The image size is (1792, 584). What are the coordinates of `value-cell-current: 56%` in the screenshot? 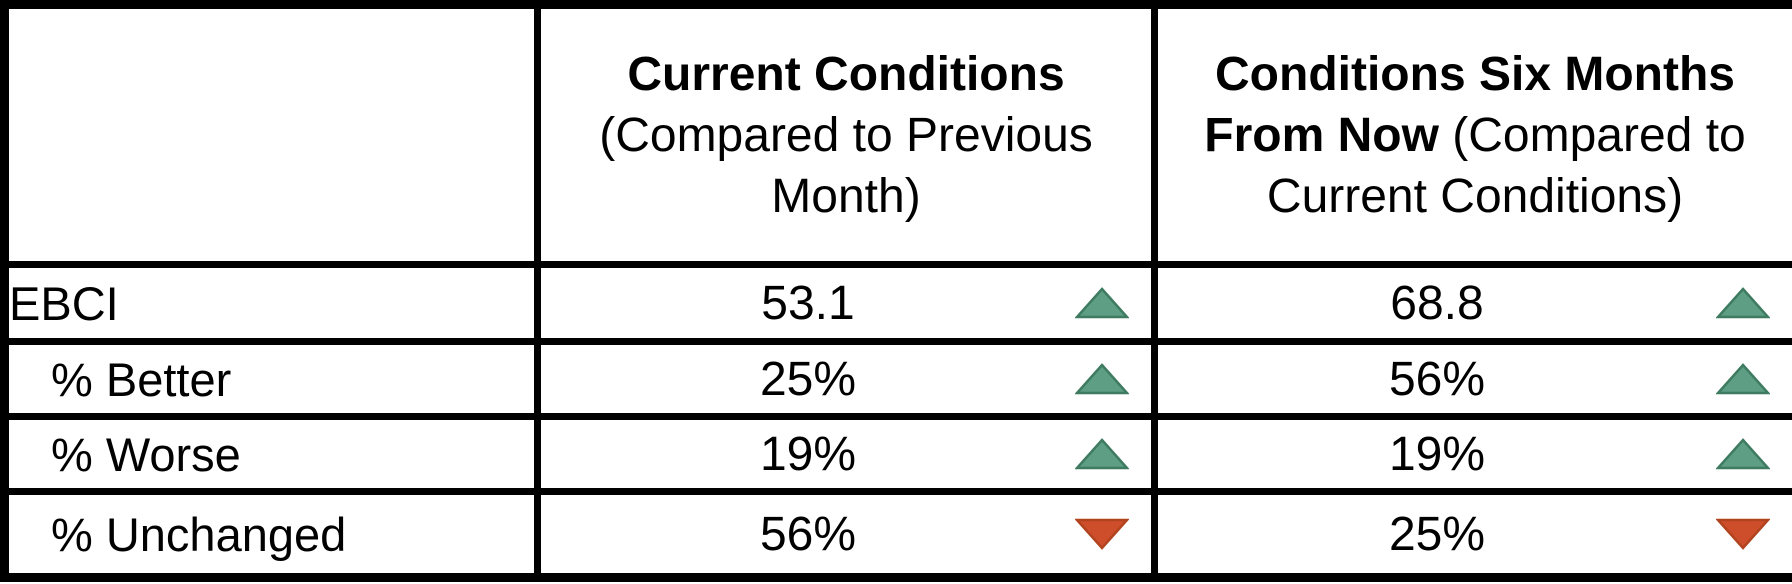 It's located at (846, 534).